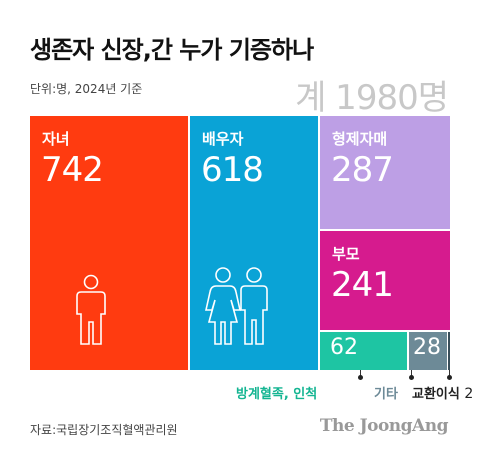  What do you see at coordinates (277, 394) in the screenshot?
I see `label-collateral: 방계혈족, 인척` at bounding box center [277, 394].